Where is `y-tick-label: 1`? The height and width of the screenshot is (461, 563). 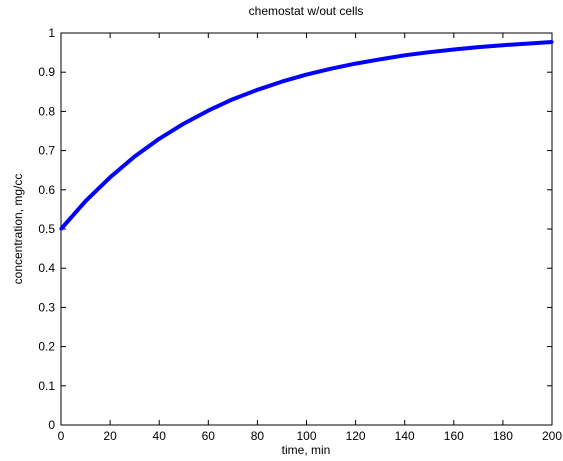 y-tick-label: 1 is located at coordinates (51, 33).